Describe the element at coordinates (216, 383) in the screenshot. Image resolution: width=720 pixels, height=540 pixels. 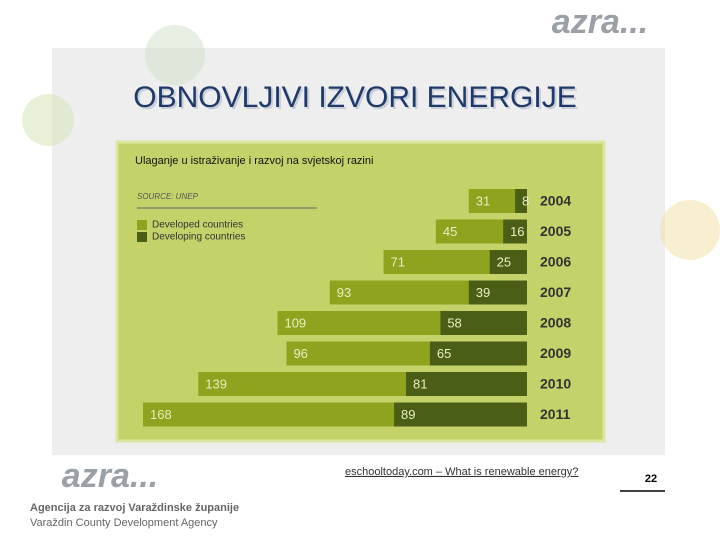
I see `value-label: 139` at that location.